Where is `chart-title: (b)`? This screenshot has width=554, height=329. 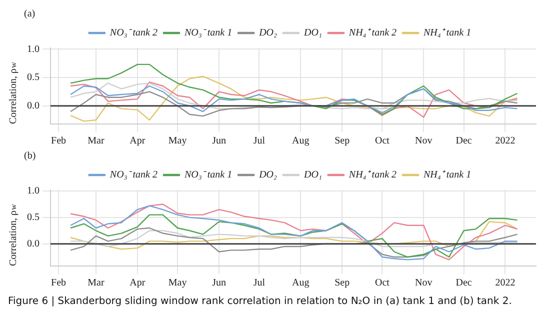
chart-title: (b) is located at coordinates (30, 156).